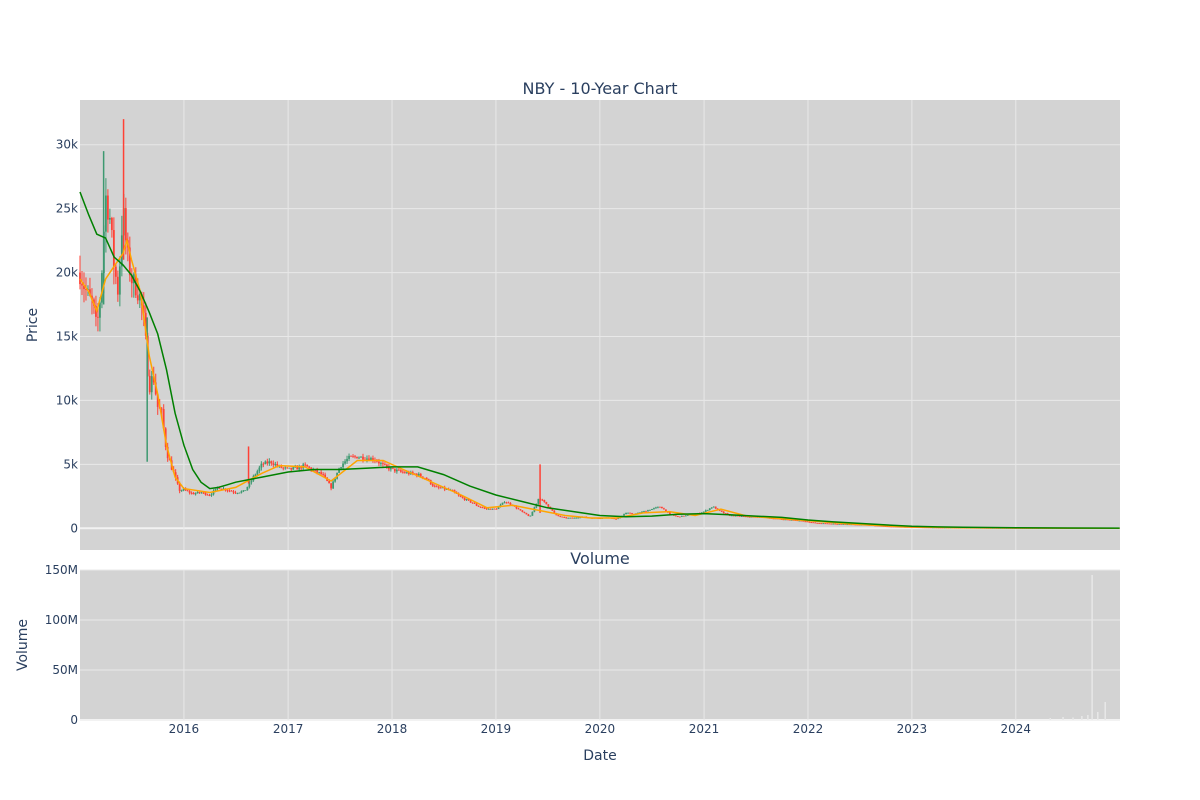 Image resolution: width=1200 pixels, height=800 pixels. Describe the element at coordinates (808, 729) in the screenshot. I see `x-tick-label: 2022` at that location.